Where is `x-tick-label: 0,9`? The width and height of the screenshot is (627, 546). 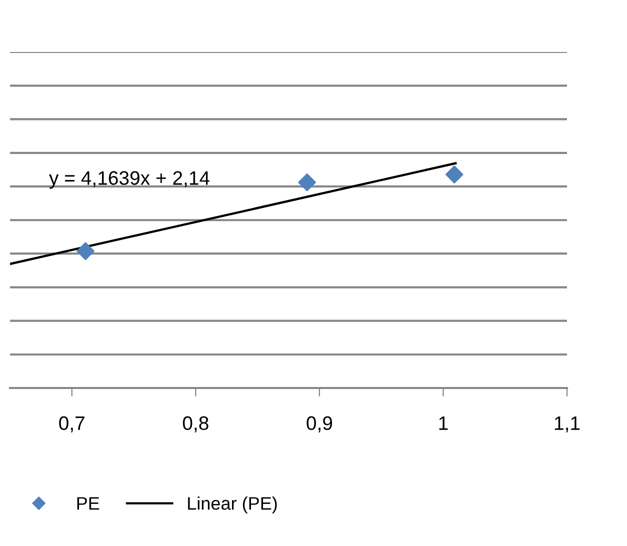 x-tick-label: 0,9 is located at coordinates (319, 424).